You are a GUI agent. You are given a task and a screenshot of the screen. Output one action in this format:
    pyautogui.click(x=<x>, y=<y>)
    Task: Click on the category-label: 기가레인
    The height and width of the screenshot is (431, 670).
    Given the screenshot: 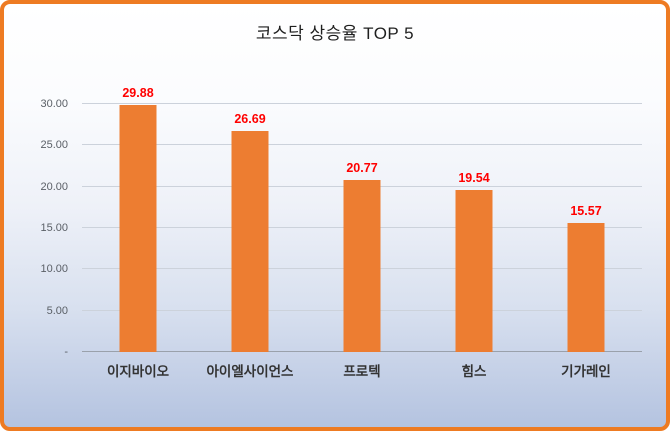 What is the action you would take?
    pyautogui.click(x=586, y=371)
    